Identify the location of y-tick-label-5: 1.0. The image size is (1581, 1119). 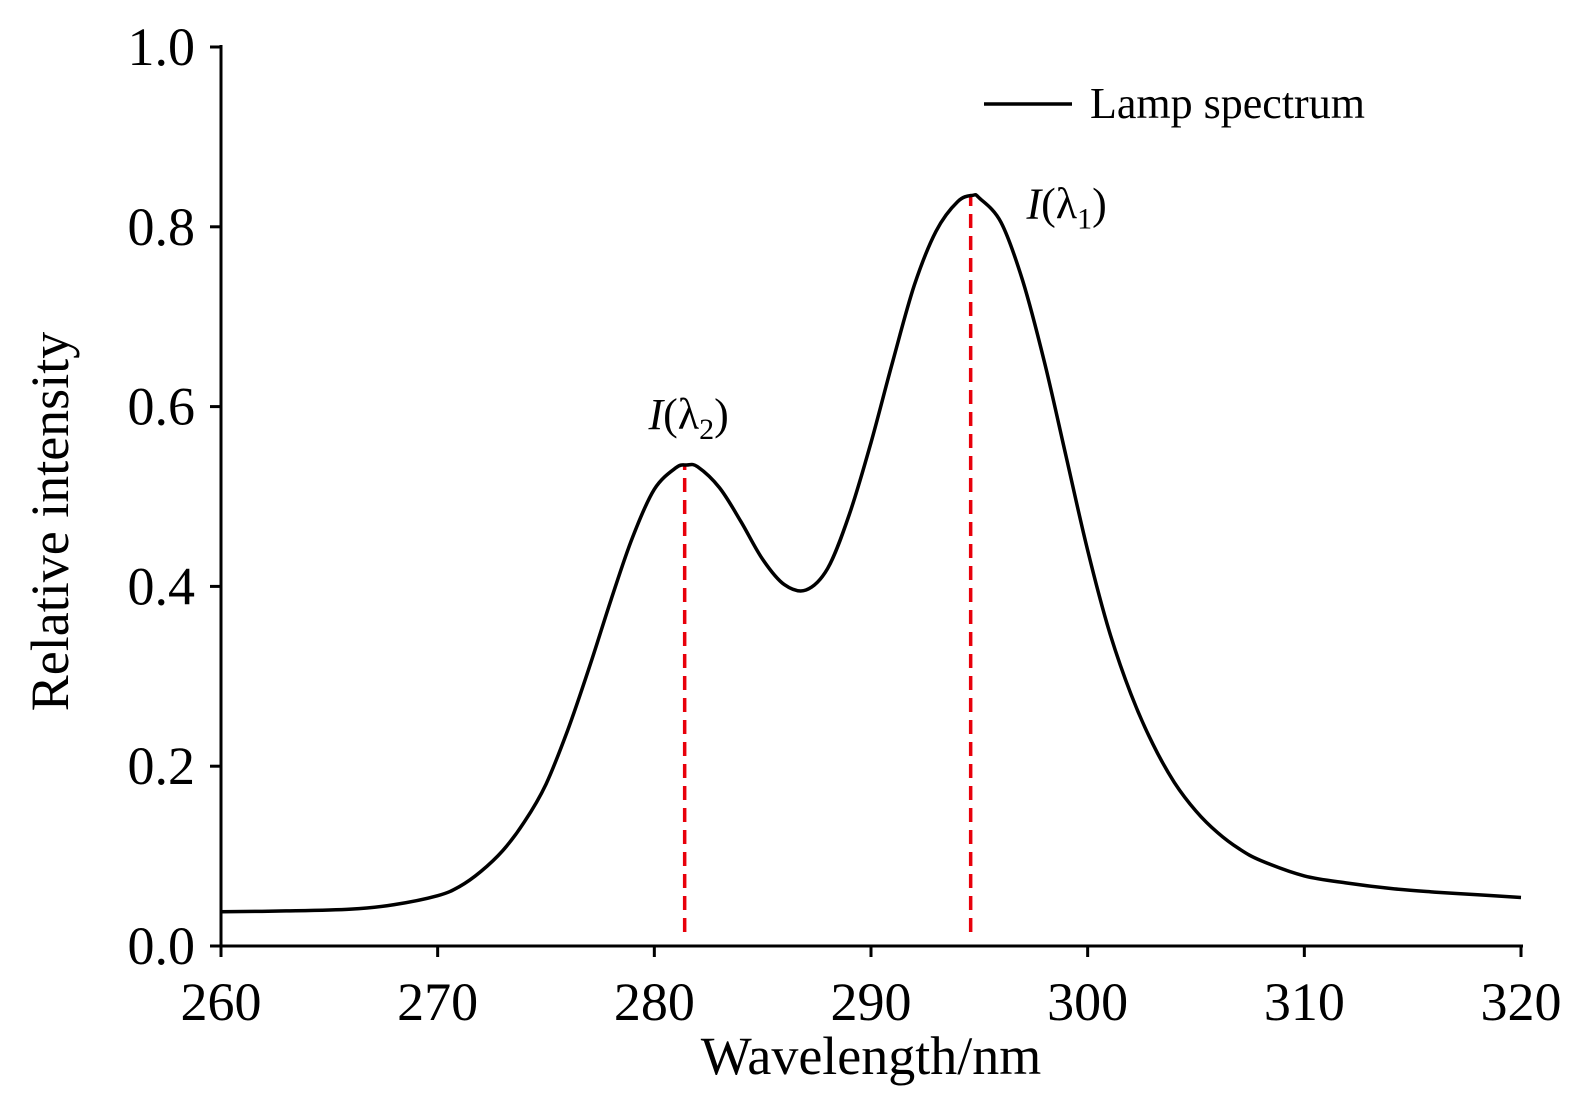
(162, 47).